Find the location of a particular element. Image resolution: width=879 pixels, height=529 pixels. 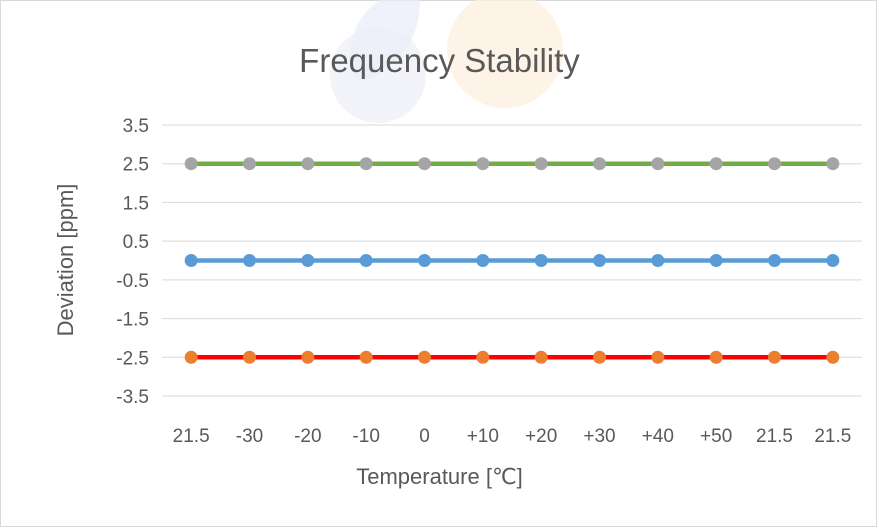

x-tick-label: +10 is located at coordinates (483, 436).